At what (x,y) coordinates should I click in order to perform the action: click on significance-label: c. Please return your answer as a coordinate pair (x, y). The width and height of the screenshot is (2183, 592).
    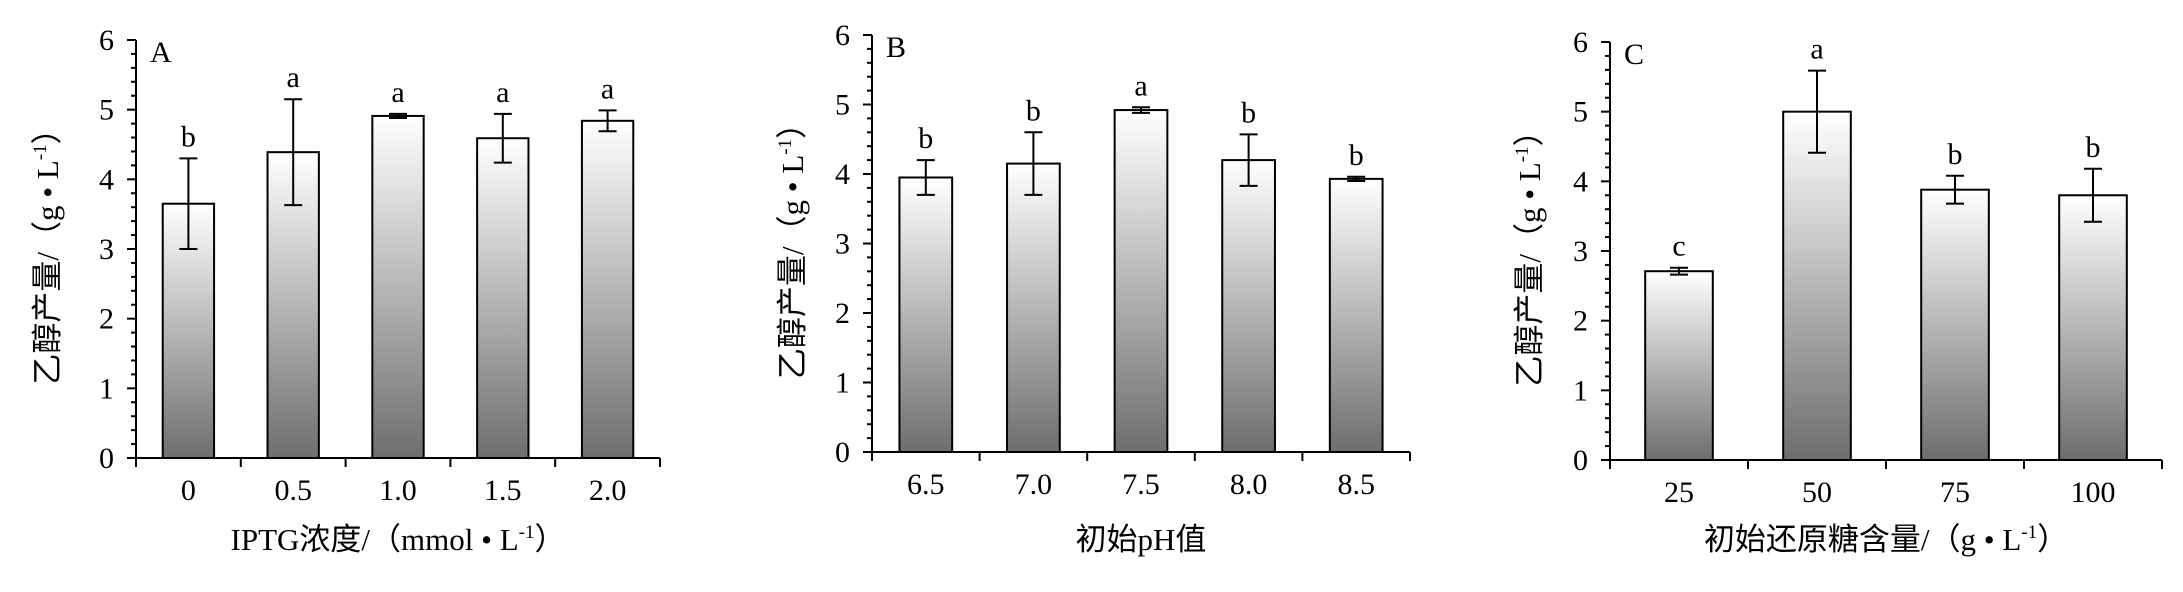
    Looking at the image, I should click on (1678, 246).